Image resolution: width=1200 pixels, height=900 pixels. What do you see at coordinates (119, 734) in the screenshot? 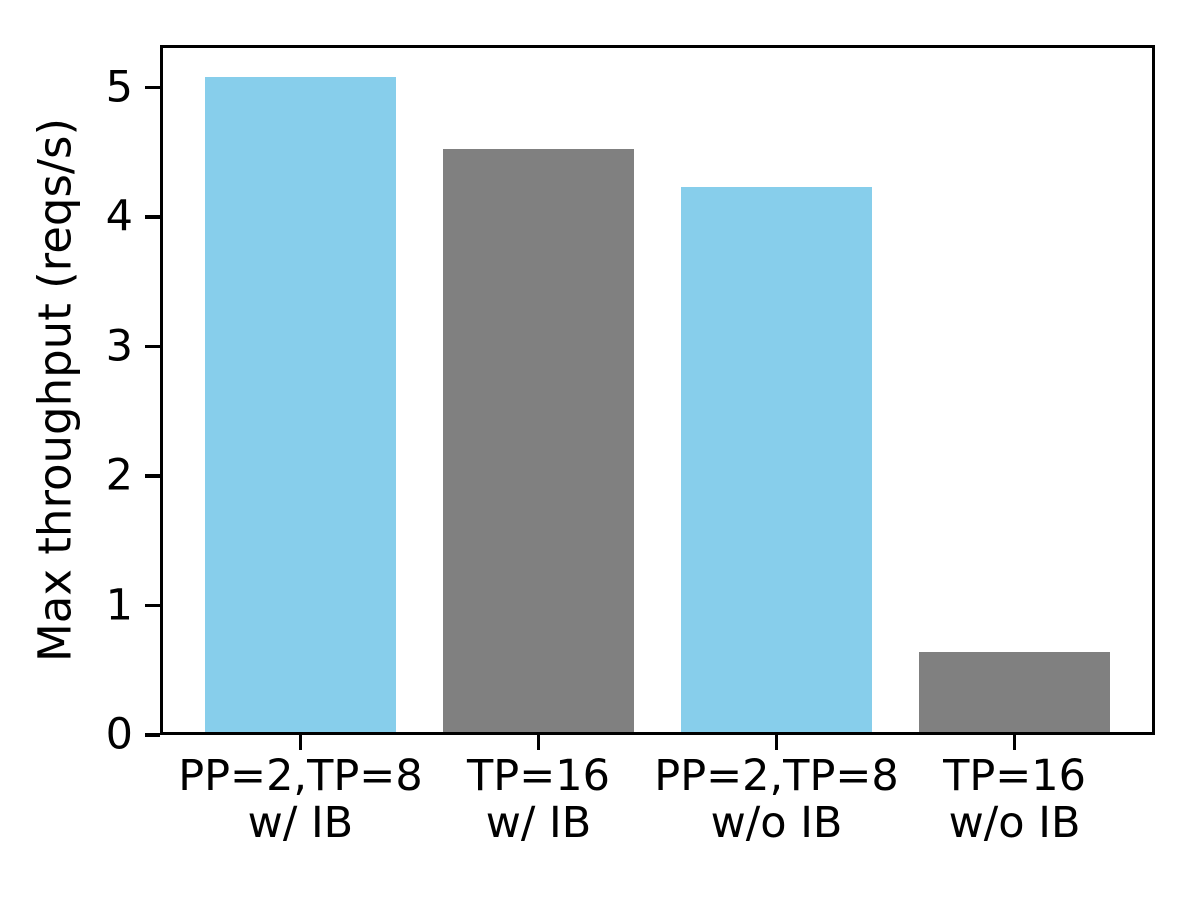
I see `y-tick-label: 0` at bounding box center [119, 734].